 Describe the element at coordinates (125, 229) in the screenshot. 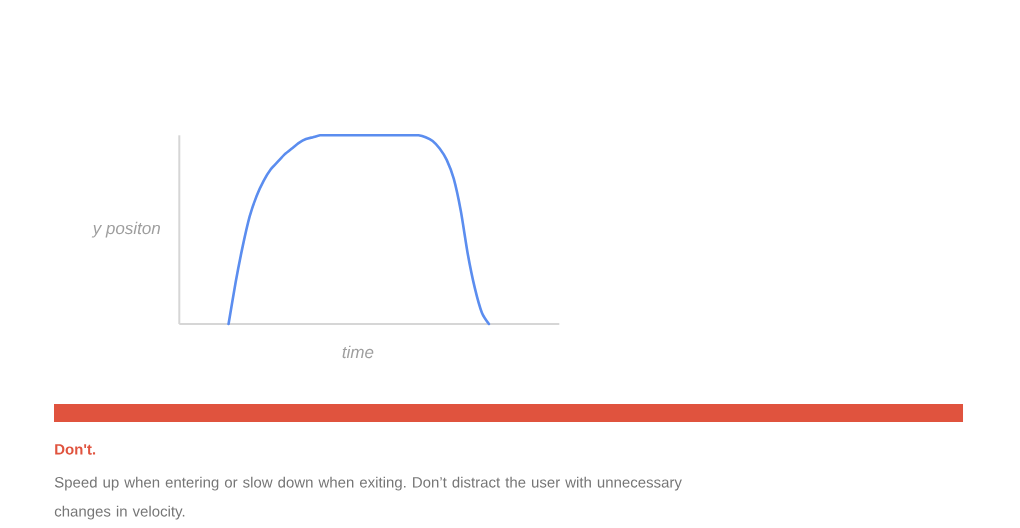

I see `y-axis-title: y positon` at that location.